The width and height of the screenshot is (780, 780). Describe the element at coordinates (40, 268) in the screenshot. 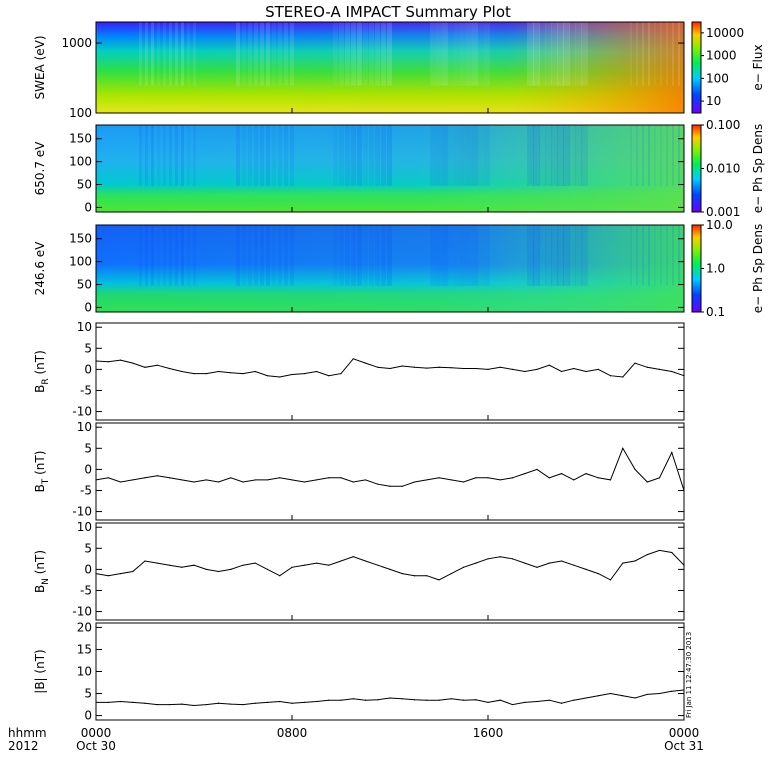

I see `y-axis-label: 246.6 eV` at that location.